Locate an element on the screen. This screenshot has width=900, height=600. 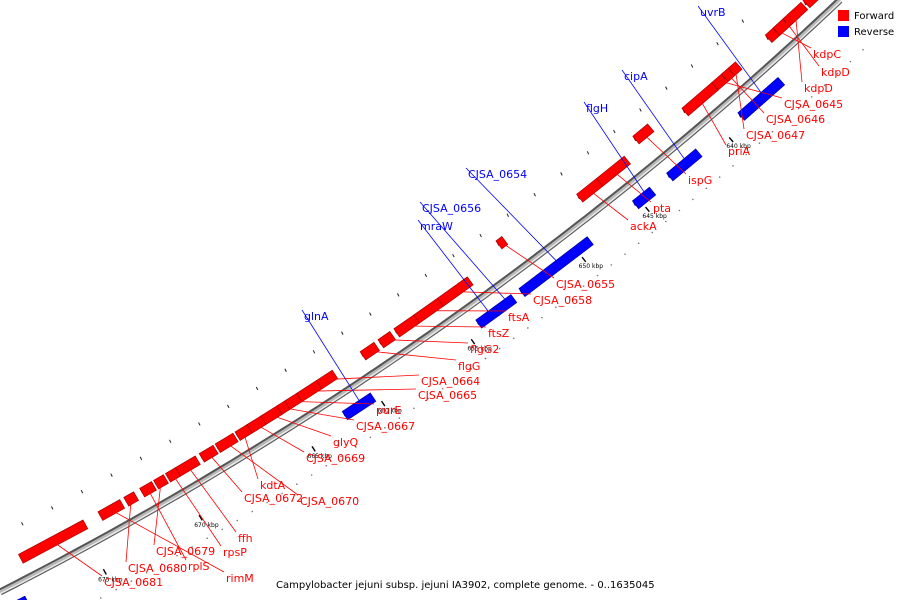
gene-label: cipA is located at coordinates (636, 76).